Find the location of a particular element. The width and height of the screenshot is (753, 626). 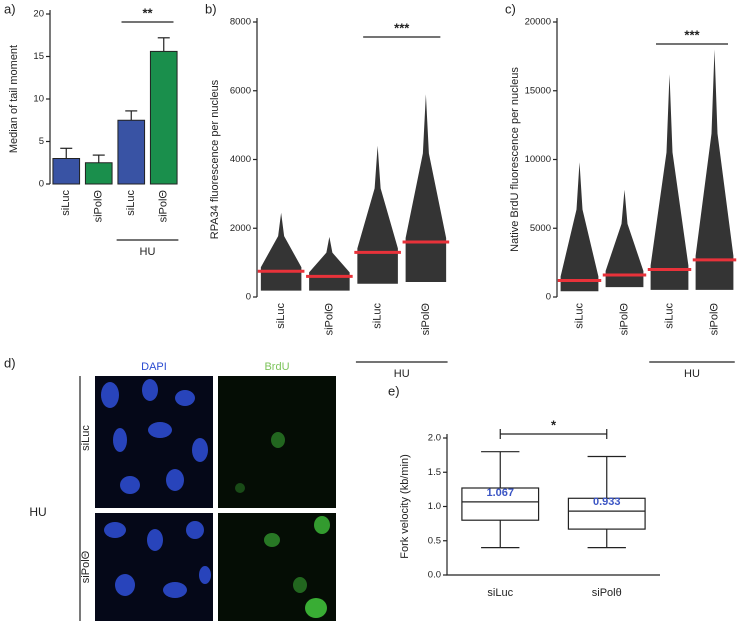

y-tick-label: 10 is located at coordinates (38, 99).